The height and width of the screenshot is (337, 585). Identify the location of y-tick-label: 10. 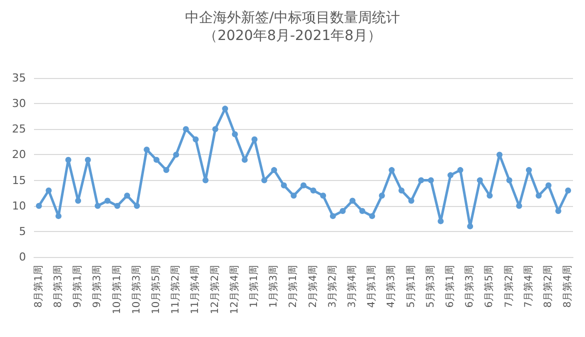
(19, 205).